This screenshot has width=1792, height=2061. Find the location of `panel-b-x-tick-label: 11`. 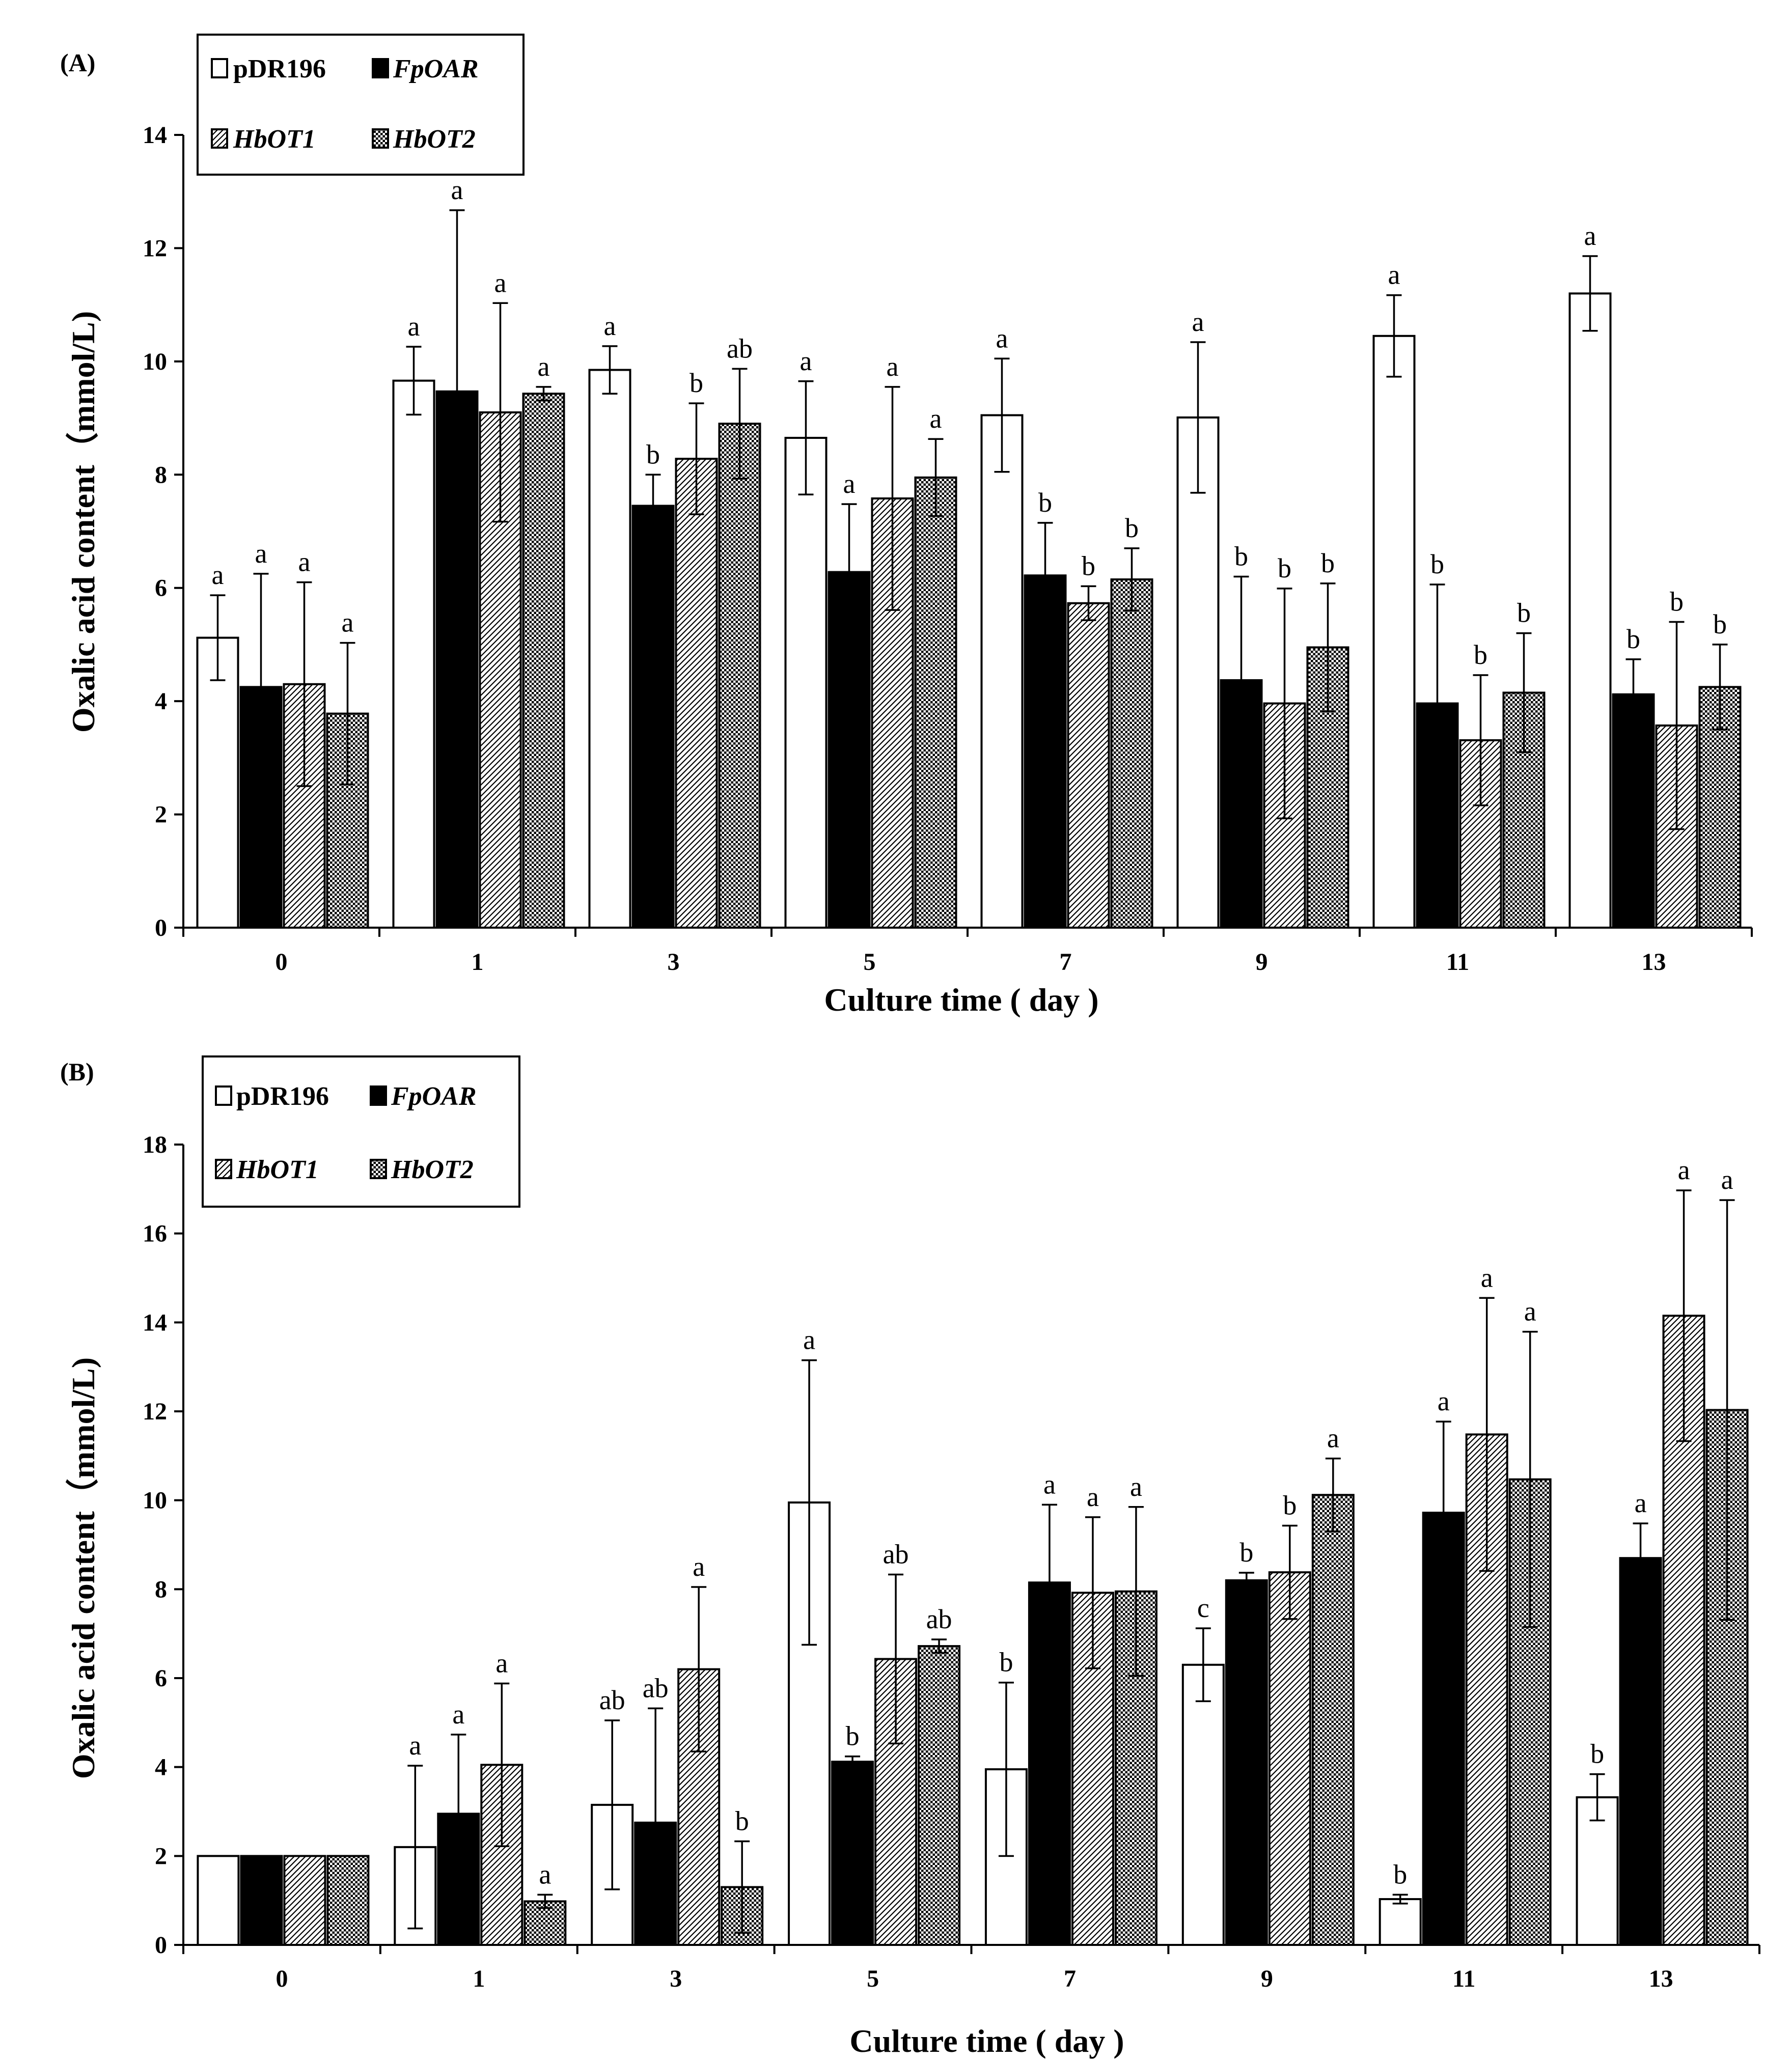

panel-b-x-tick-label: 11 is located at coordinates (1464, 1978).